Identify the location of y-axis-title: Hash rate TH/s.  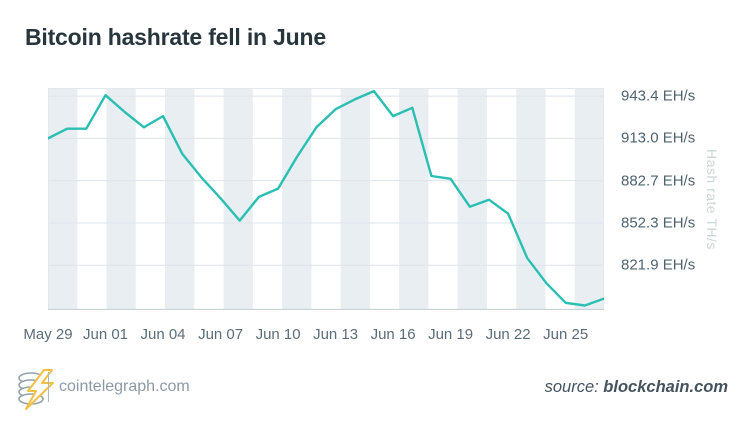
(712, 199).